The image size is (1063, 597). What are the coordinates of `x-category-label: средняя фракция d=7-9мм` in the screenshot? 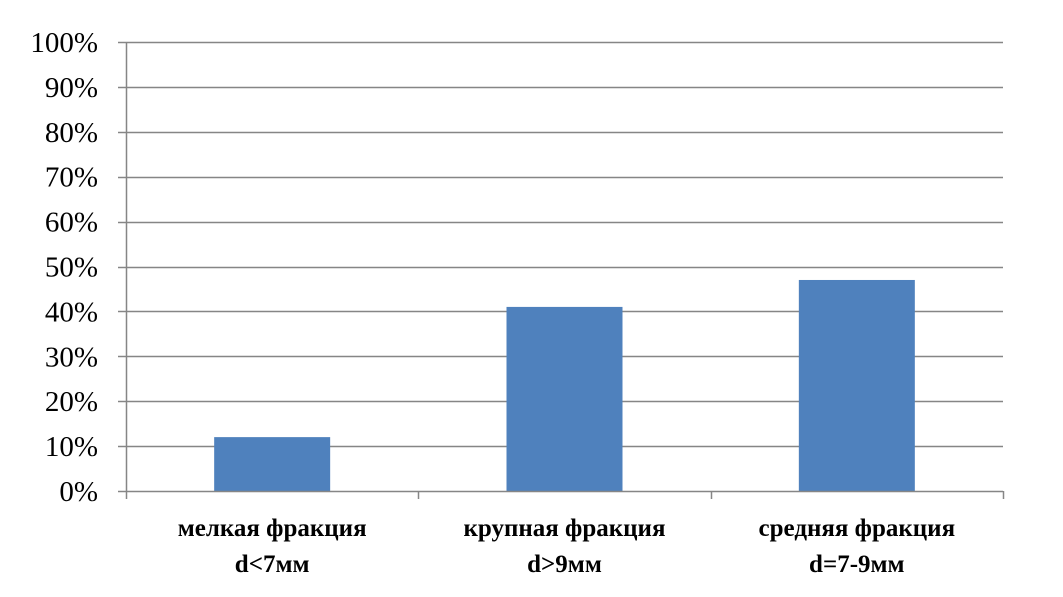 It's located at (857, 546).